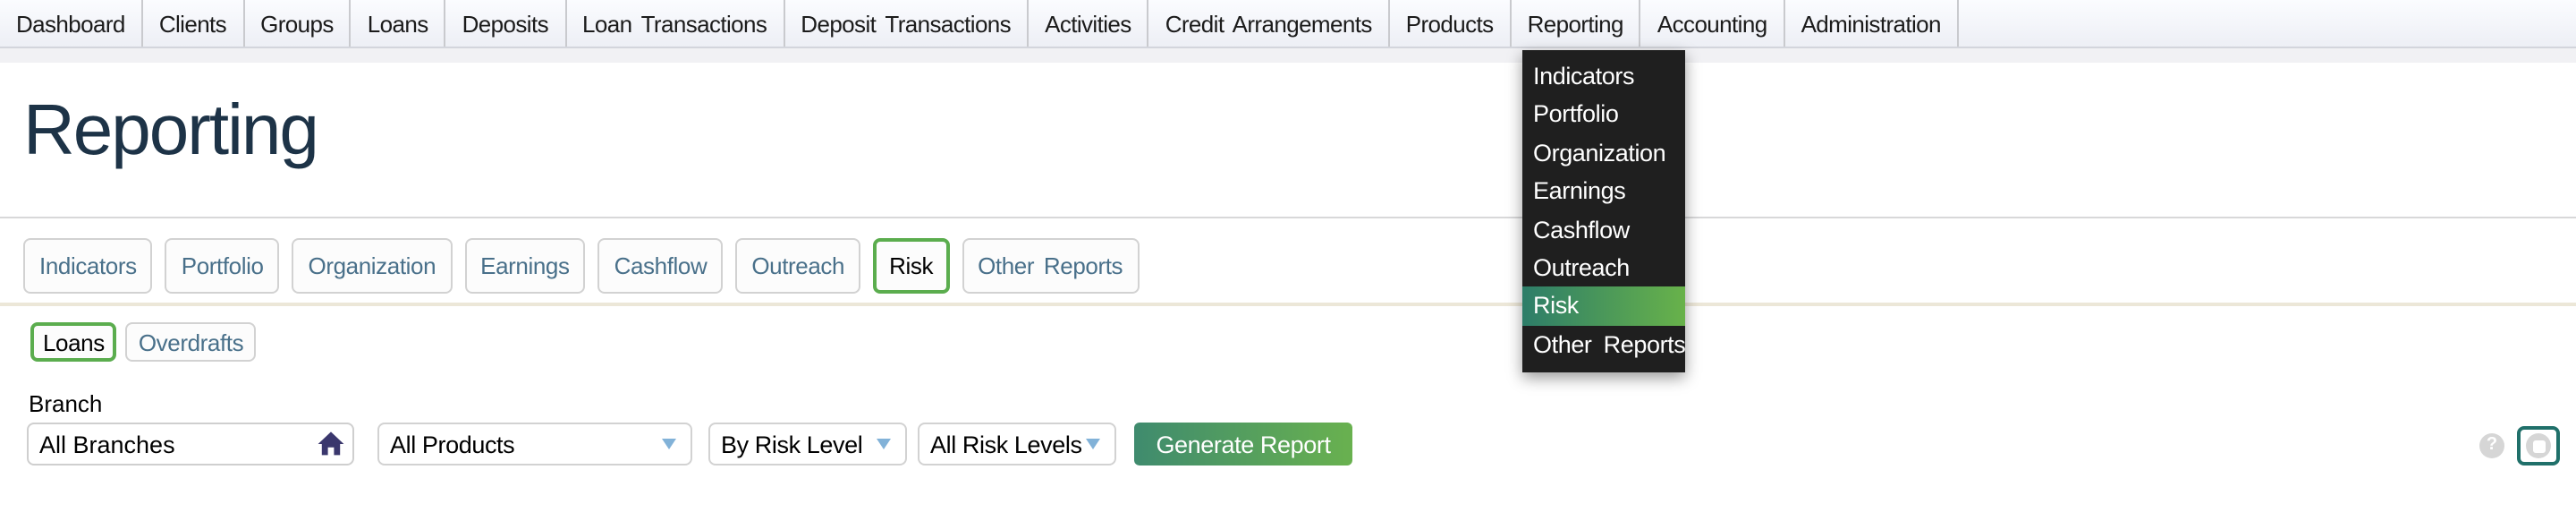 The width and height of the screenshot is (2576, 521). What do you see at coordinates (191, 342) in the screenshot?
I see `subtab-overdrafts: Overdrafts` at bounding box center [191, 342].